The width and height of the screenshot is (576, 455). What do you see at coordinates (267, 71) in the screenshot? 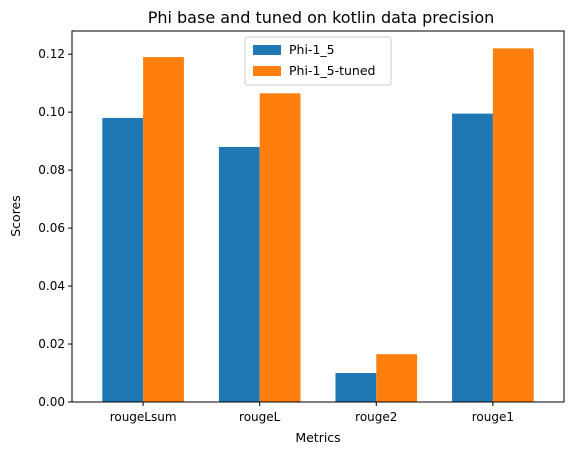
I see `legend-swatch-Phi-1_5-tuned` at bounding box center [267, 71].